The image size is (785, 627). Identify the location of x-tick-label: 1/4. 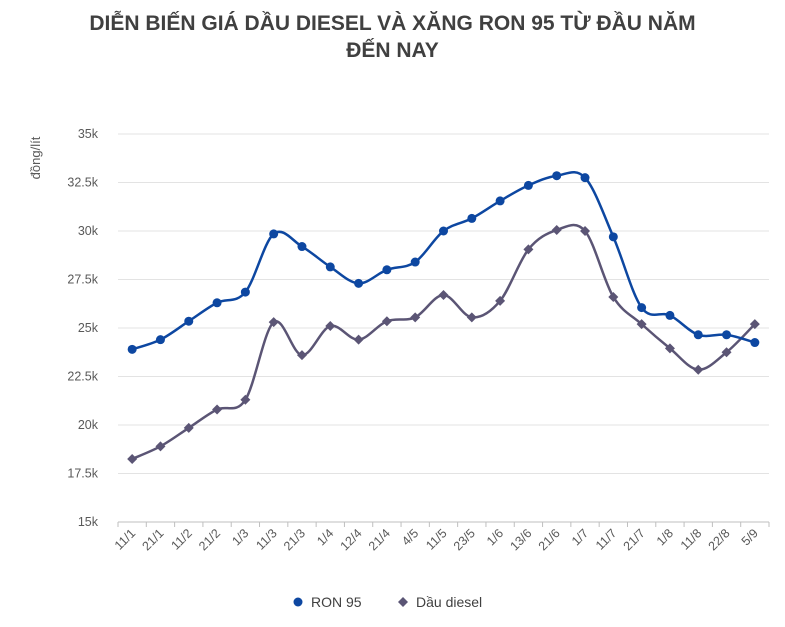
(325, 537).